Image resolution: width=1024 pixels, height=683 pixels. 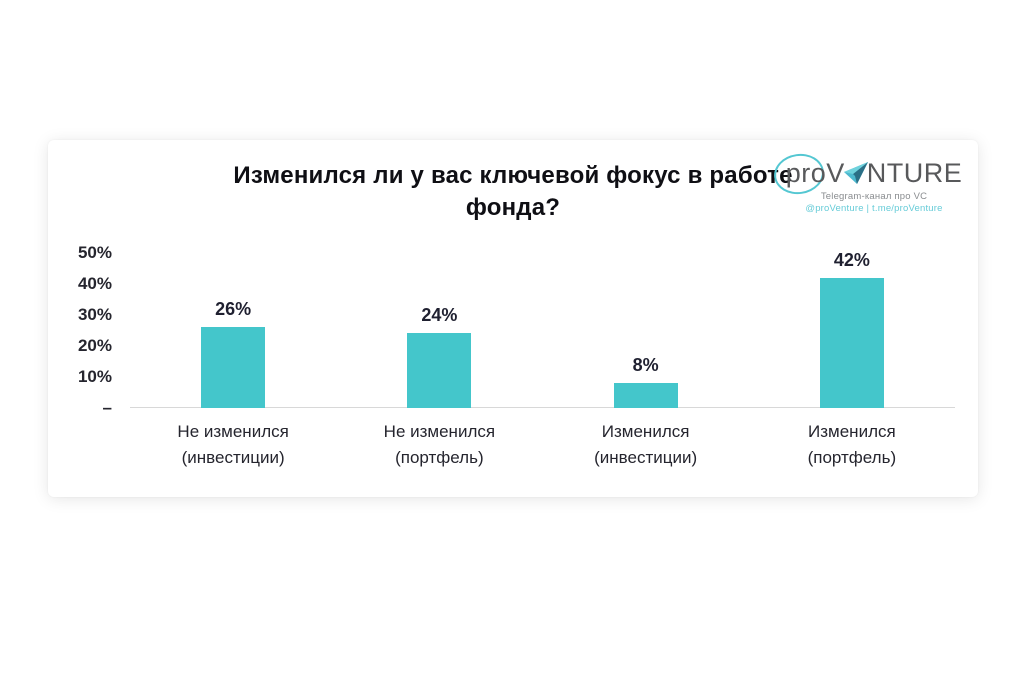 I want to click on bar-column: 8%, so click(x=646, y=381).